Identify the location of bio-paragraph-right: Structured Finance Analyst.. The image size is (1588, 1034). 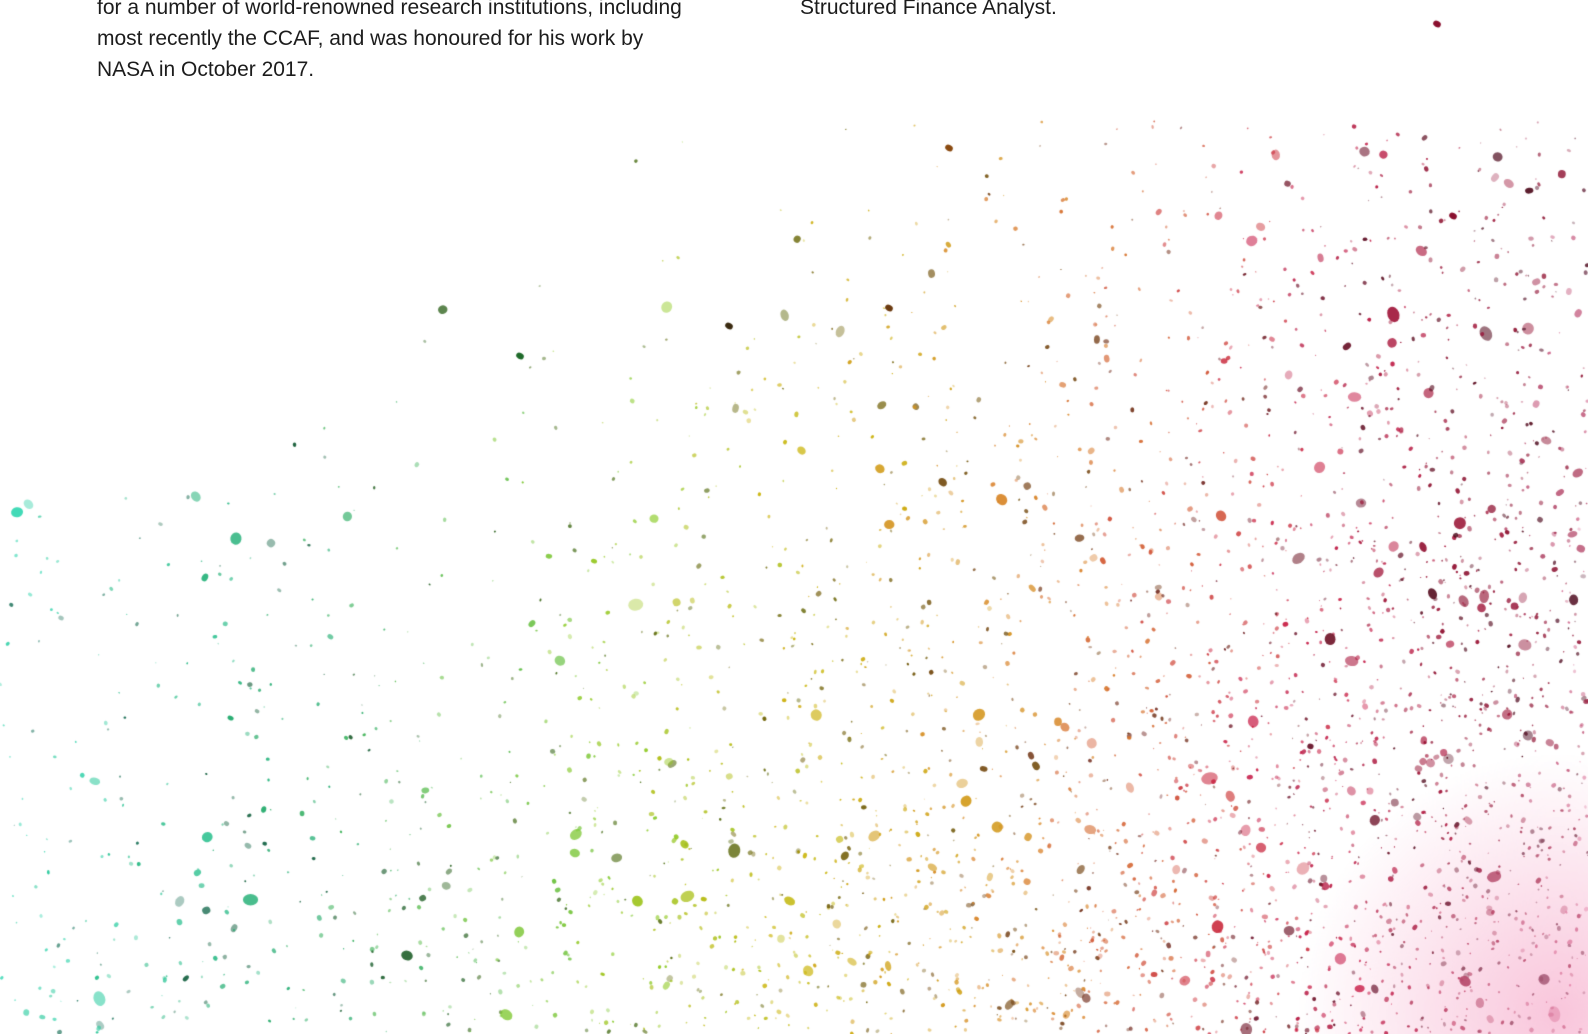
(928, 11).